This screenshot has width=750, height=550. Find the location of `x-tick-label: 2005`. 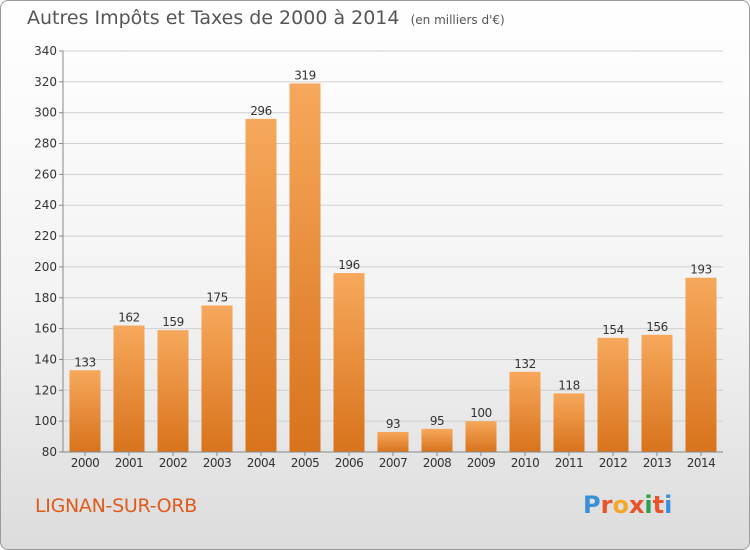

x-tick-label: 2005 is located at coordinates (305, 463).